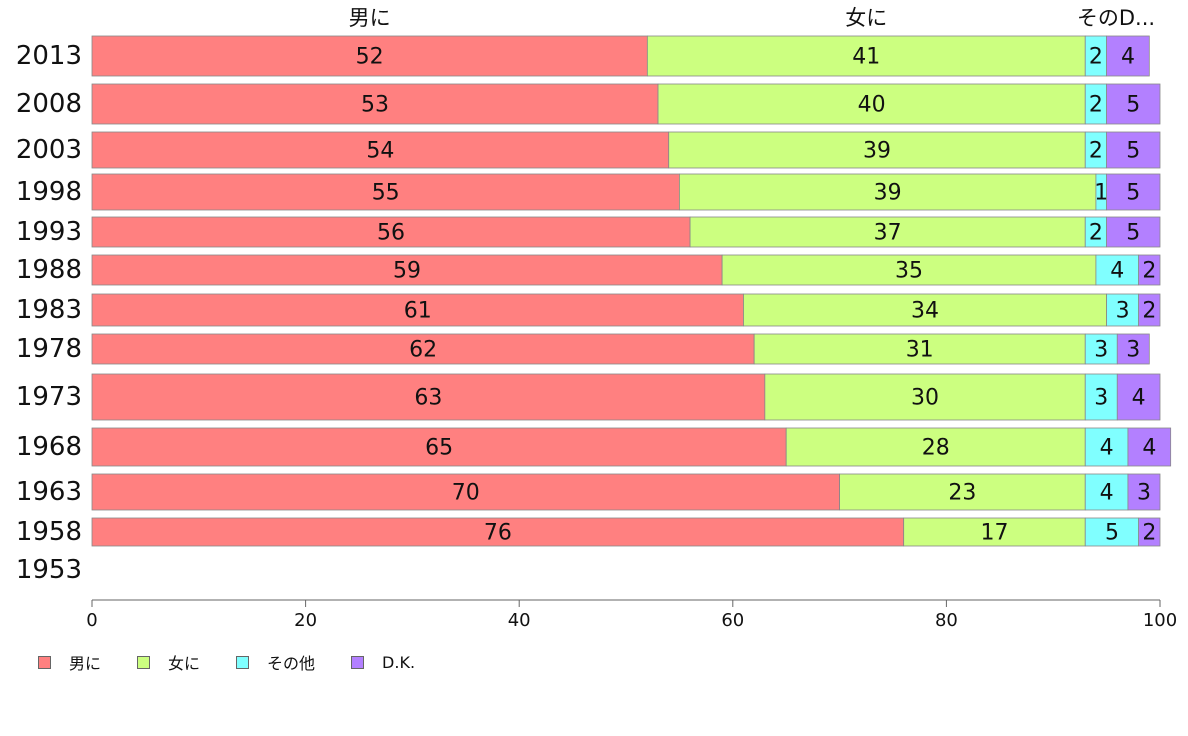 The height and width of the screenshot is (736, 1188). Describe the element at coordinates (1096, 233) in the screenshot. I see `value-label-1993-series-2: 2` at that location.